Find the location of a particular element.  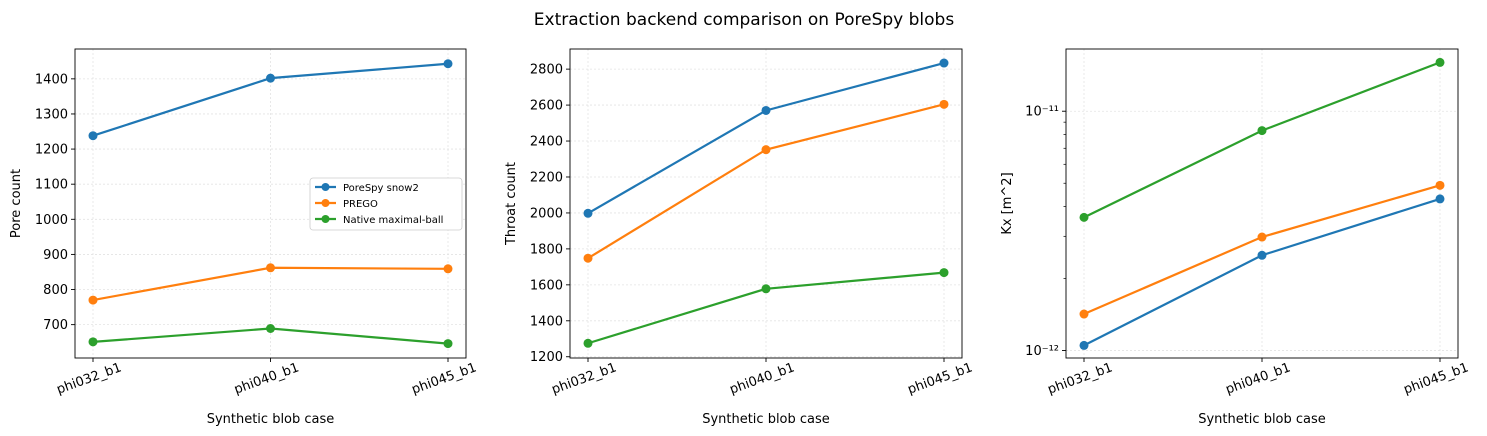

y-tick-label: 1300 is located at coordinates (51, 114).